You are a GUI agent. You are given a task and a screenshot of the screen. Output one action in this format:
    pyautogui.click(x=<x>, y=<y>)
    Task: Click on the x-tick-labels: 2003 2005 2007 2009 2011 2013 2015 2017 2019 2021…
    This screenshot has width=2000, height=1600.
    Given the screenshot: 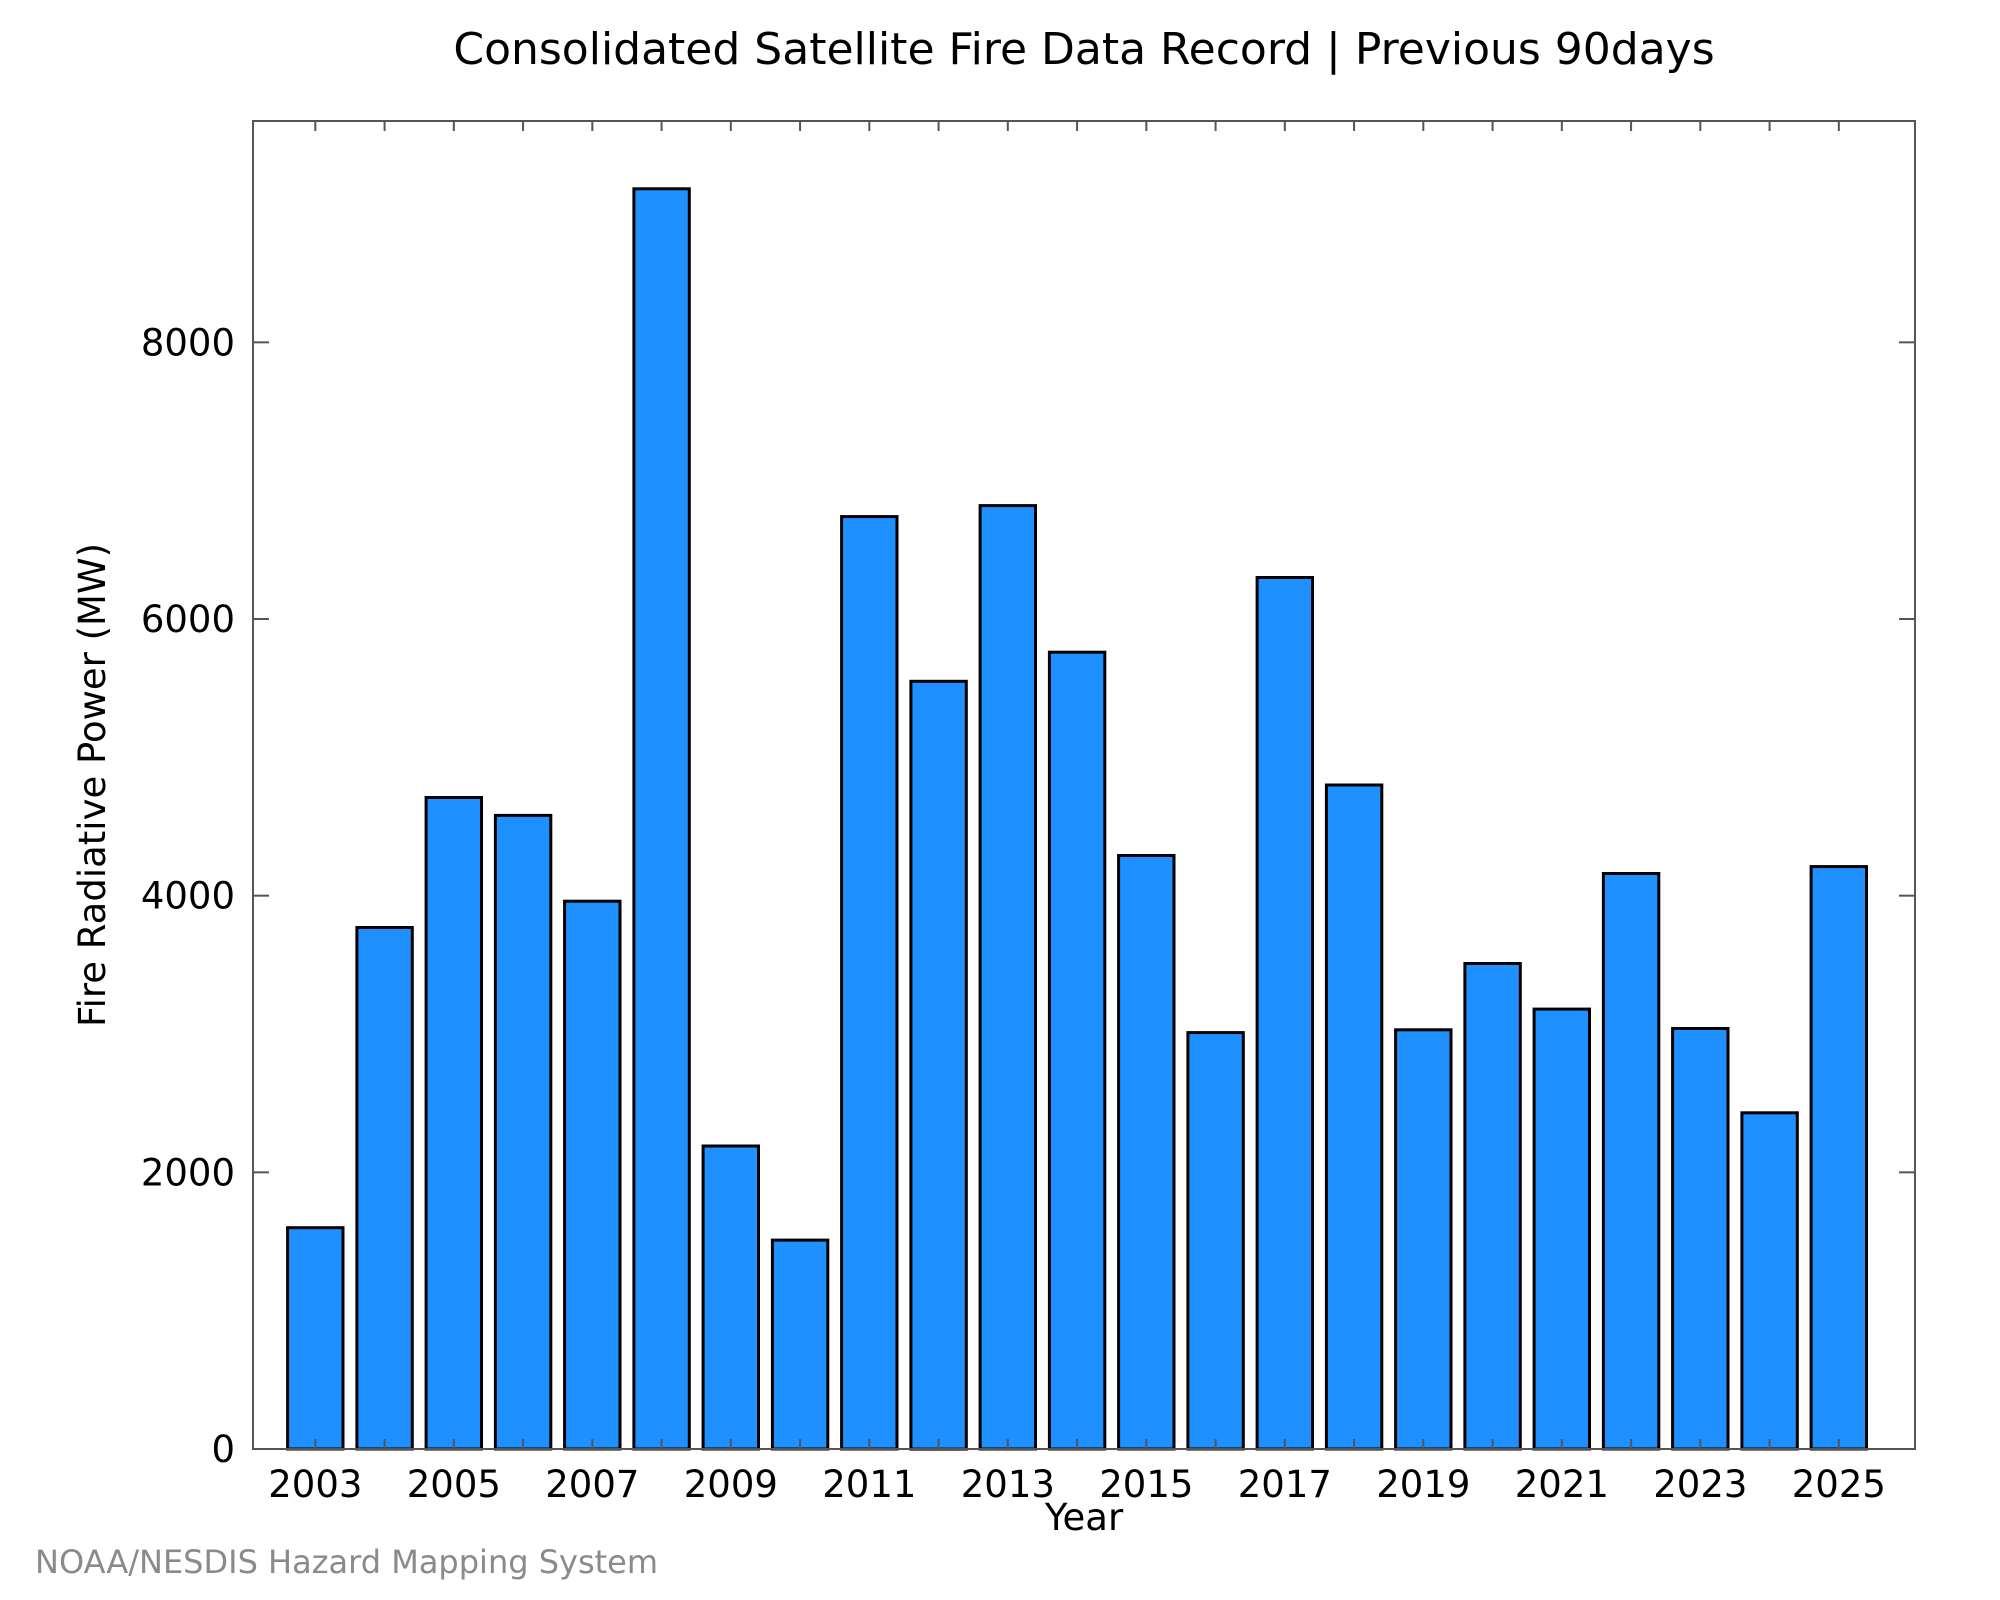 What is the action you would take?
    pyautogui.click(x=1077, y=1484)
    